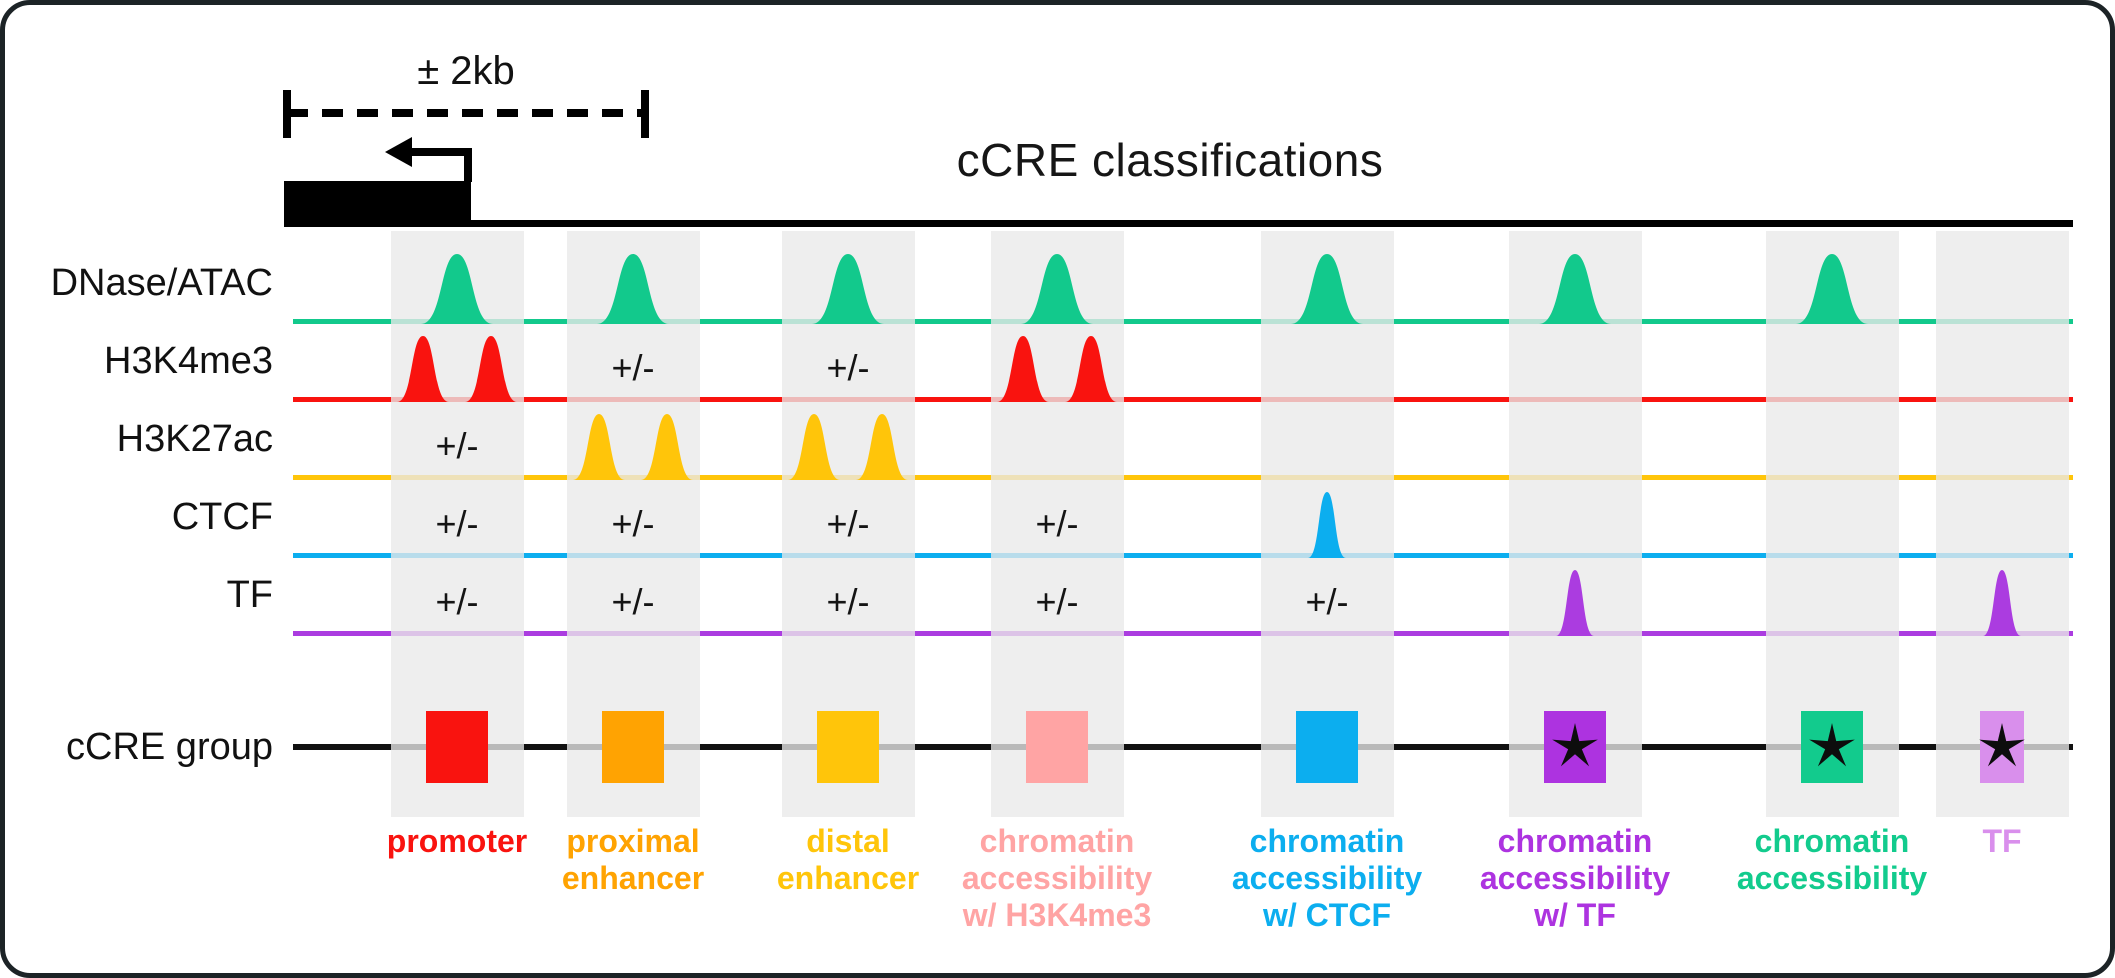 This screenshot has height=978, width=2115. What do you see at coordinates (1183, 321) in the screenshot?
I see `track-line-dnase` at bounding box center [1183, 321].